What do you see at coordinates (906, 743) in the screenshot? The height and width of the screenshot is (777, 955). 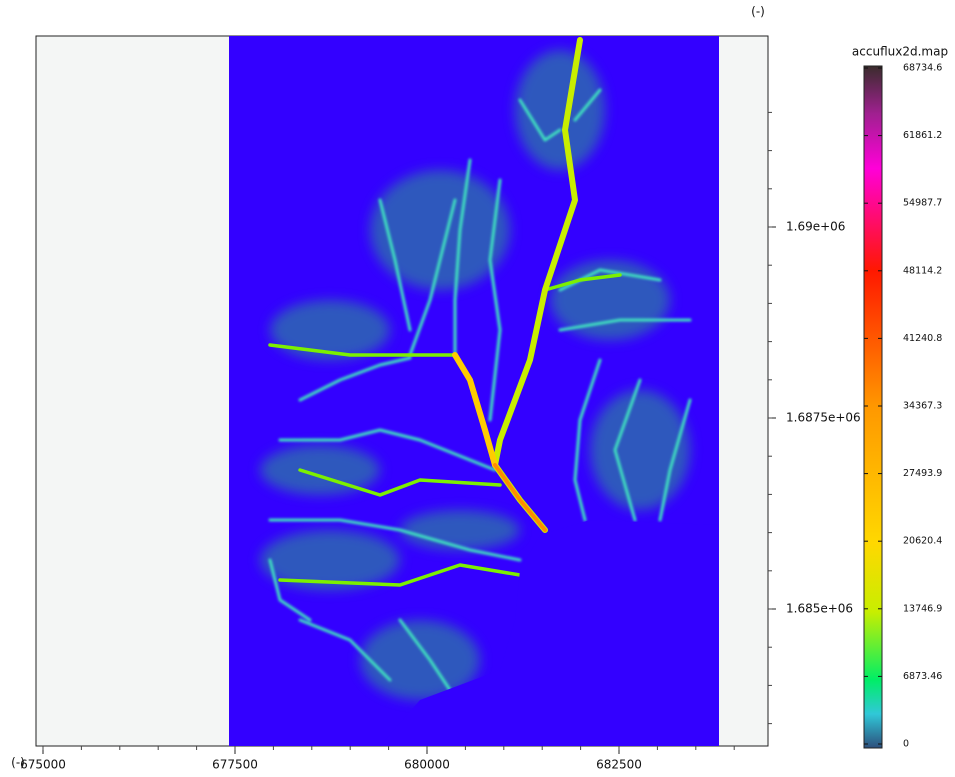 I see `colorbar-tick-label: 0` at bounding box center [906, 743].